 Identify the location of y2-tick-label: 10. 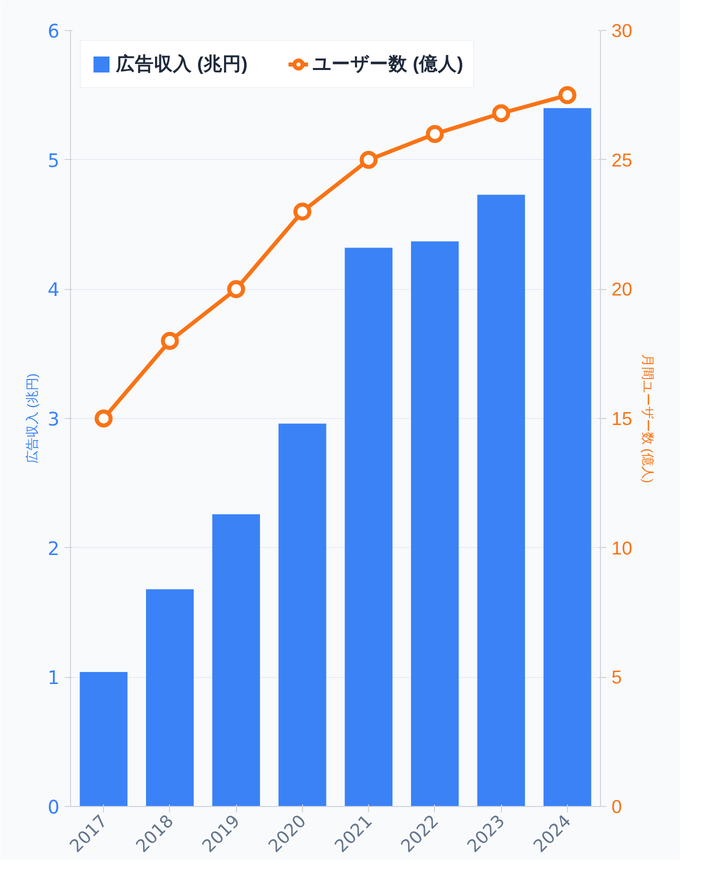
(622, 547).